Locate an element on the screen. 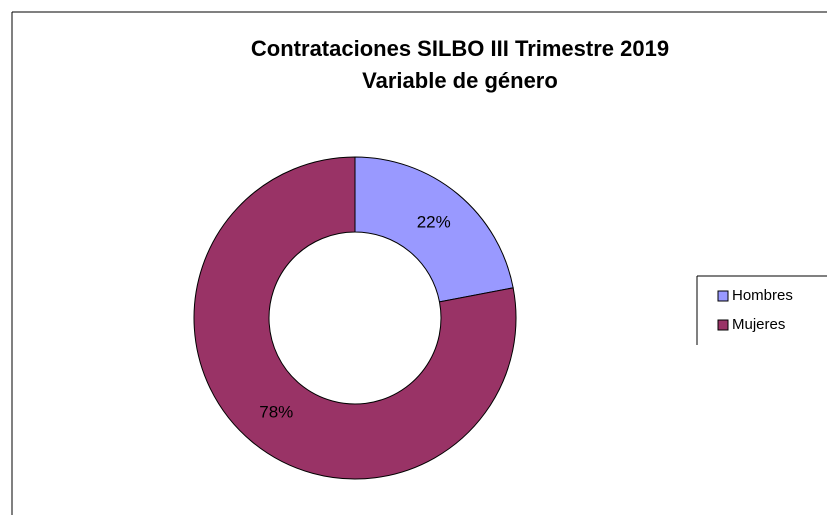 This screenshot has height=515, width=827. legend: Hombres Mujeres is located at coordinates (761, 310).